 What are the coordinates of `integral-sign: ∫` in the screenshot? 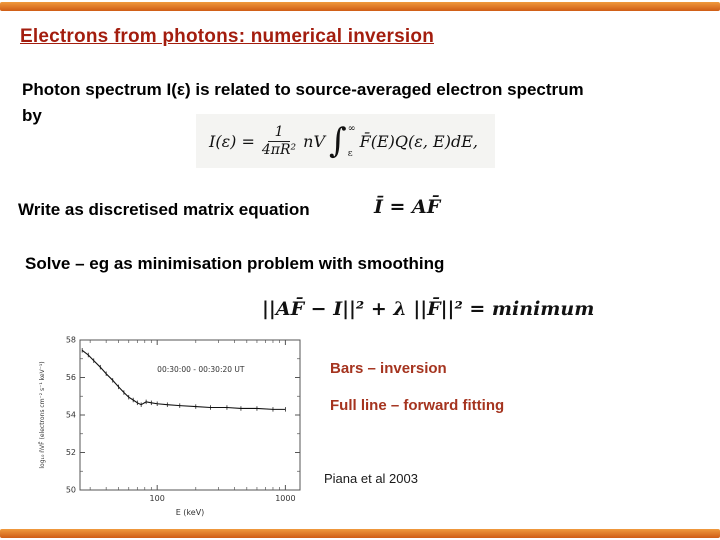 It's located at (338, 141).